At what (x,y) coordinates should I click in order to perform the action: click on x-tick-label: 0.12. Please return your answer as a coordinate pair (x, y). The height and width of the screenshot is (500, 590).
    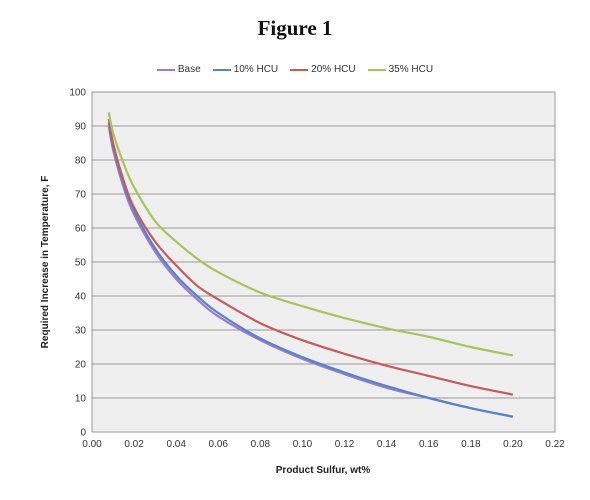
    Looking at the image, I should click on (345, 444).